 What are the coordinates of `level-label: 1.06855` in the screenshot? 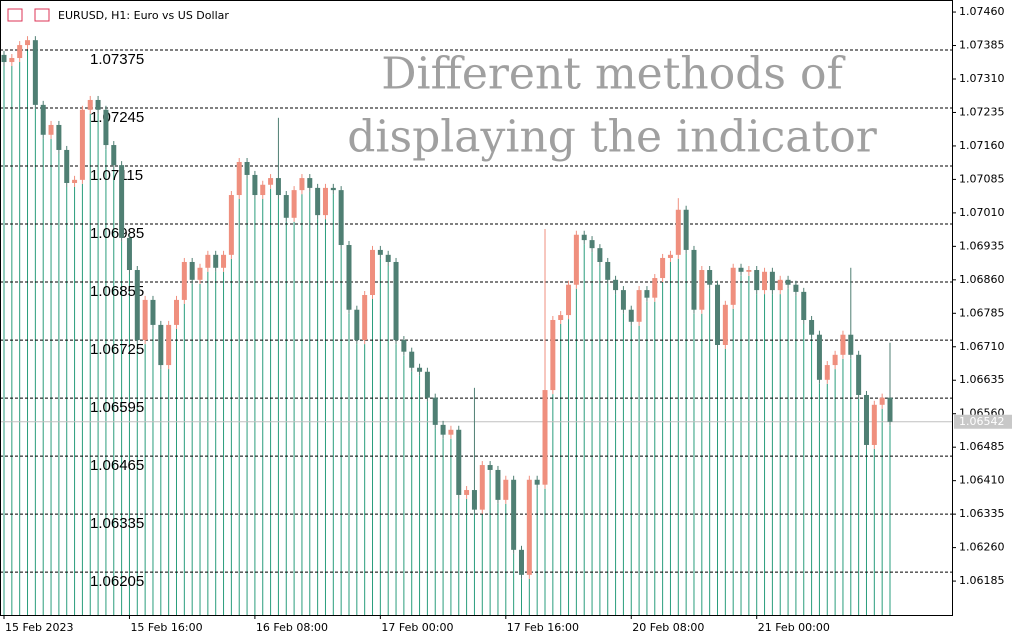 It's located at (117, 291).